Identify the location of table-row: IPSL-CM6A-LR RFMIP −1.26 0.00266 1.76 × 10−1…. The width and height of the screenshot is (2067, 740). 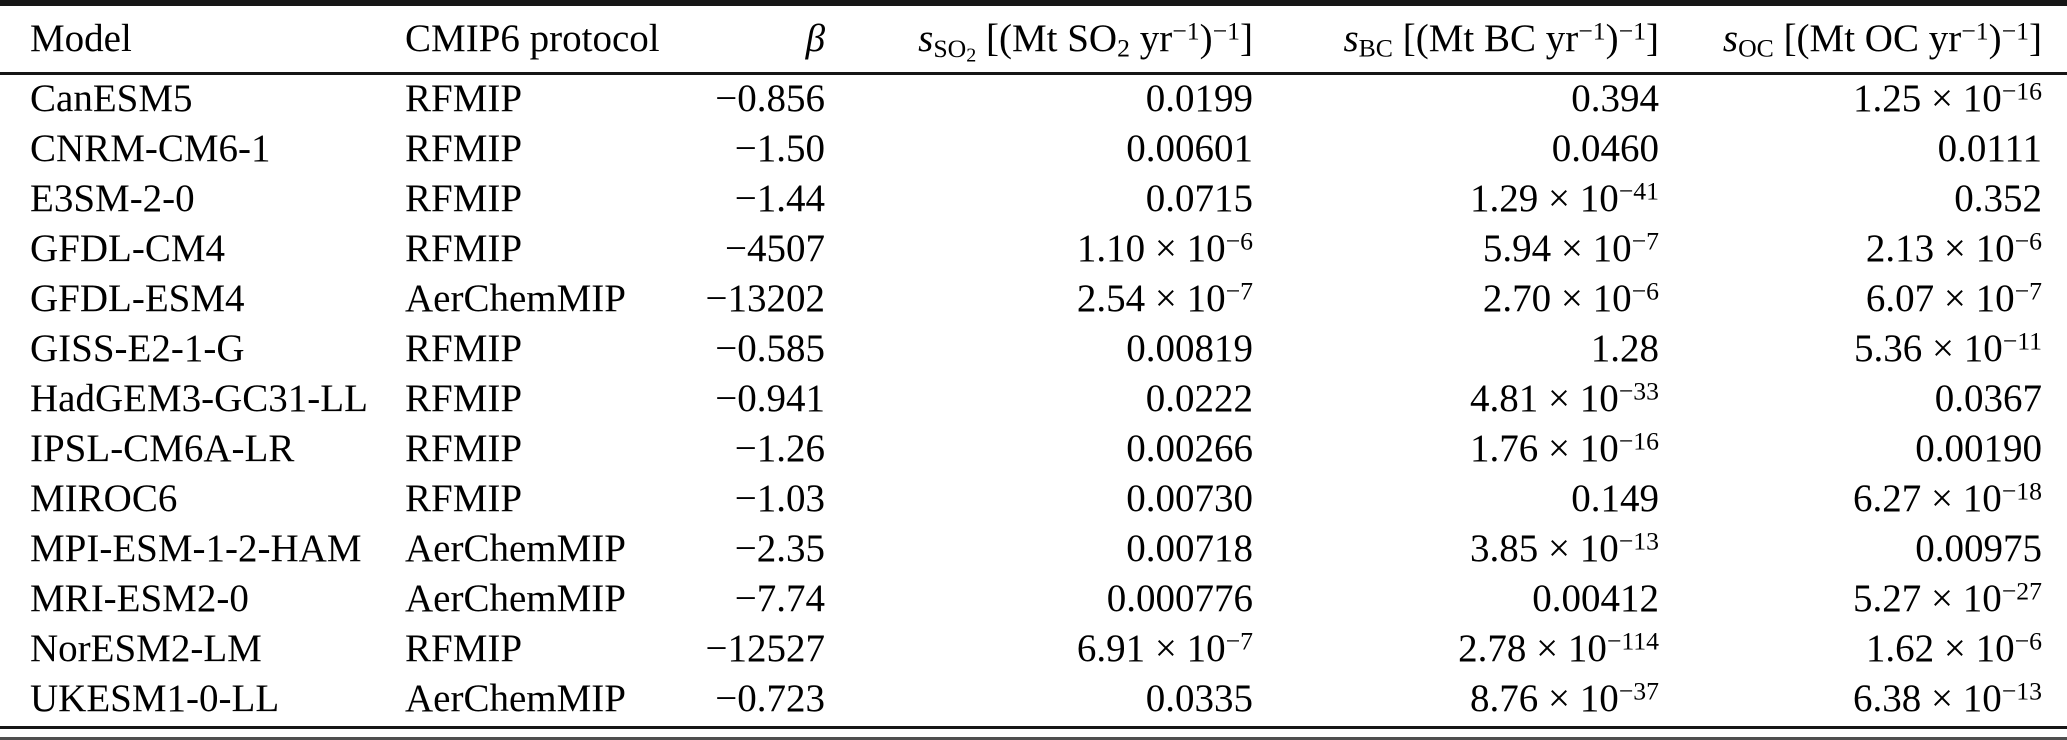
(1033, 448).